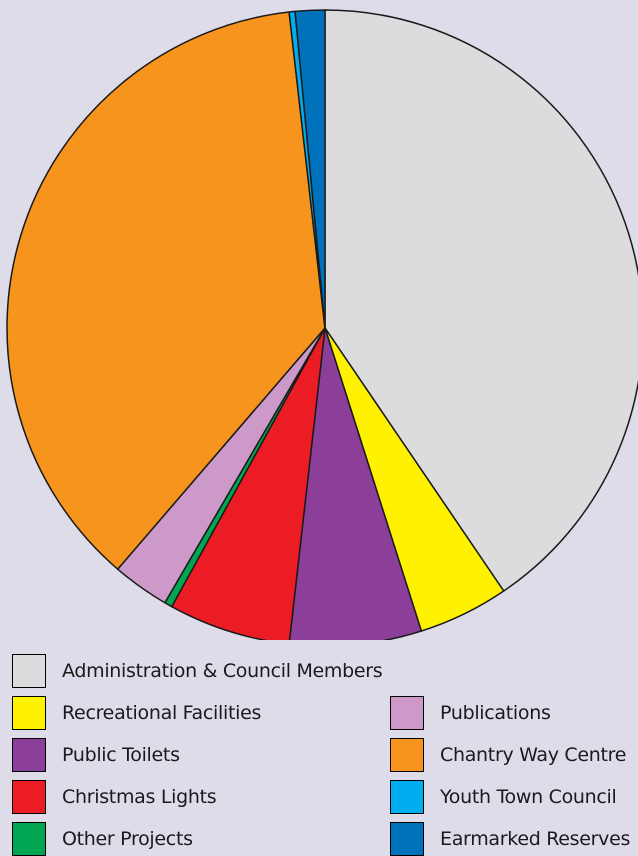 The height and width of the screenshot is (856, 638). What do you see at coordinates (528, 797) in the screenshot?
I see `legend-label: Youth Town Council` at bounding box center [528, 797].